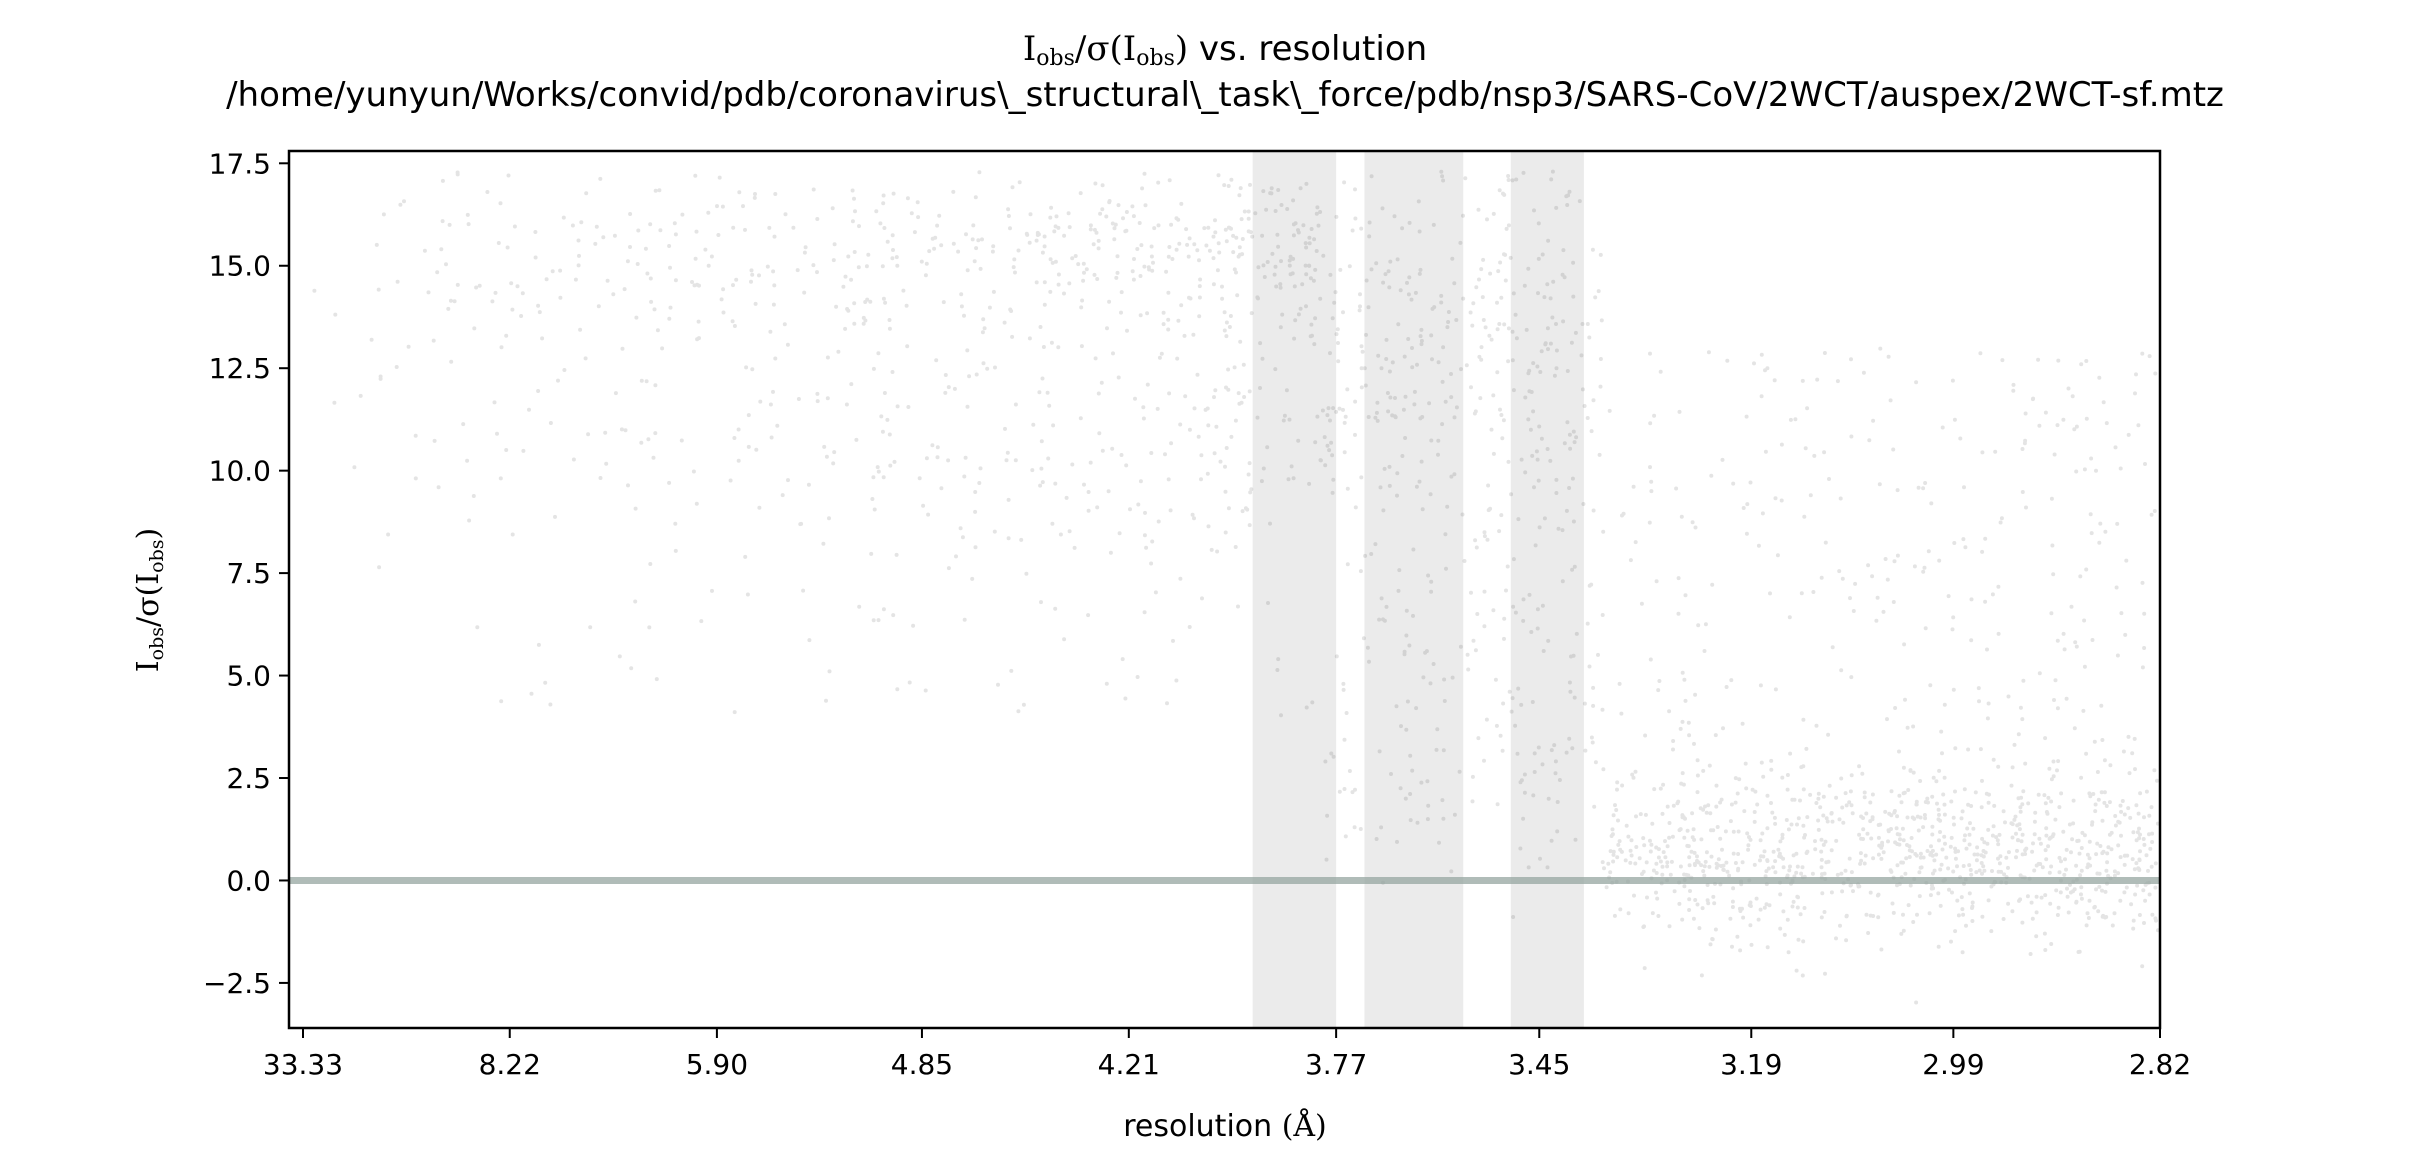  Describe the element at coordinates (303, 1064) in the screenshot. I see `x-tick-label: 33.33` at that location.